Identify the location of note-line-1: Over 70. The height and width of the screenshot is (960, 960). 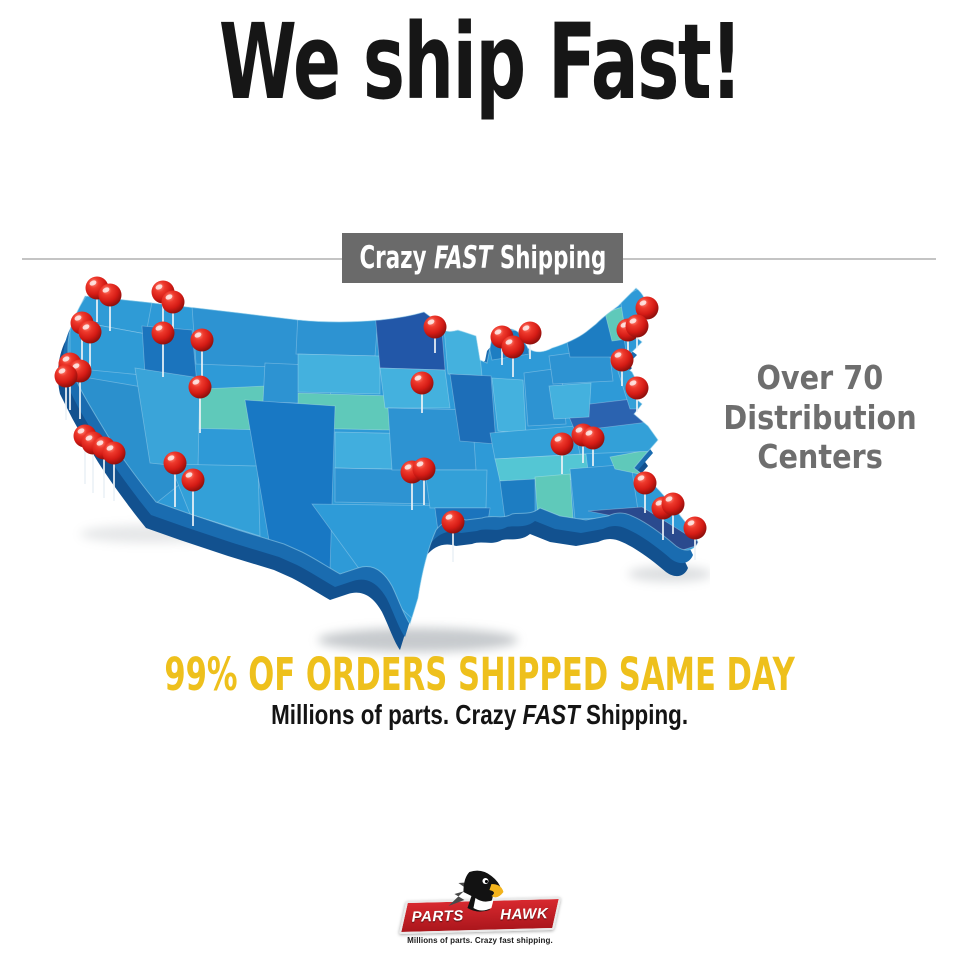
(820, 377).